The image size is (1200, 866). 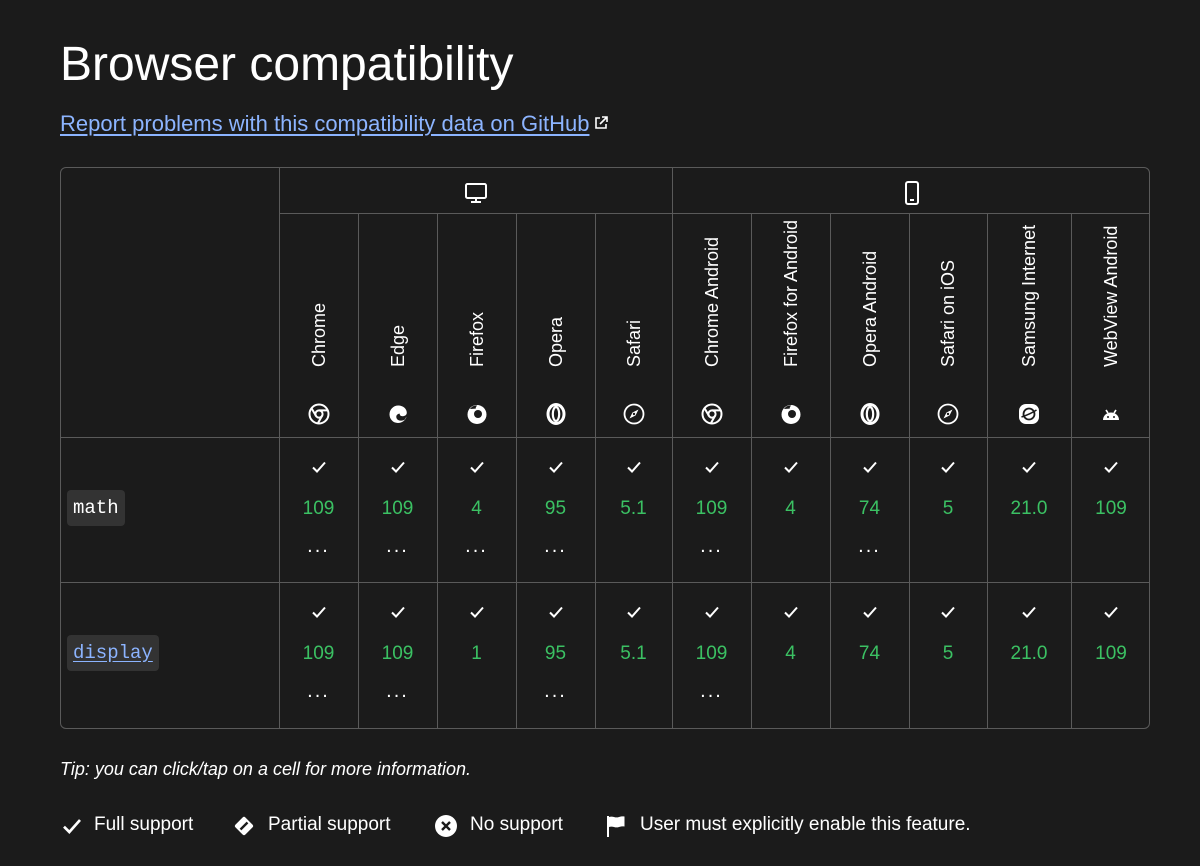 I want to click on browser-header: Chrome, so click(x=318, y=325).